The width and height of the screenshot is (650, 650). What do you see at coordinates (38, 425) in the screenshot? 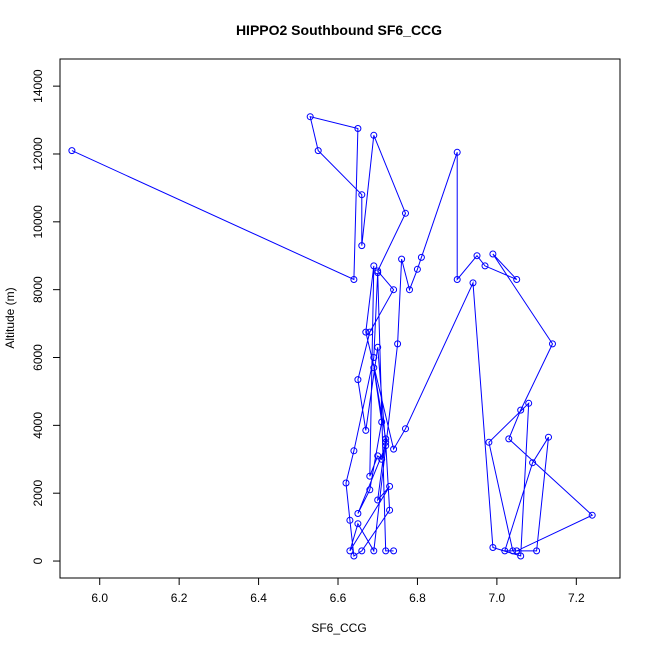
I see `y-tick-label: 4000` at bounding box center [38, 425].